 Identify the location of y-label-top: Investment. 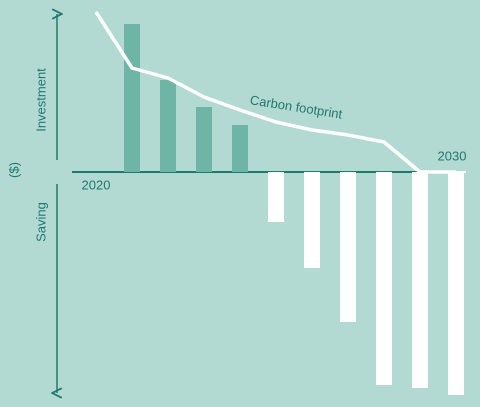
(40, 100).